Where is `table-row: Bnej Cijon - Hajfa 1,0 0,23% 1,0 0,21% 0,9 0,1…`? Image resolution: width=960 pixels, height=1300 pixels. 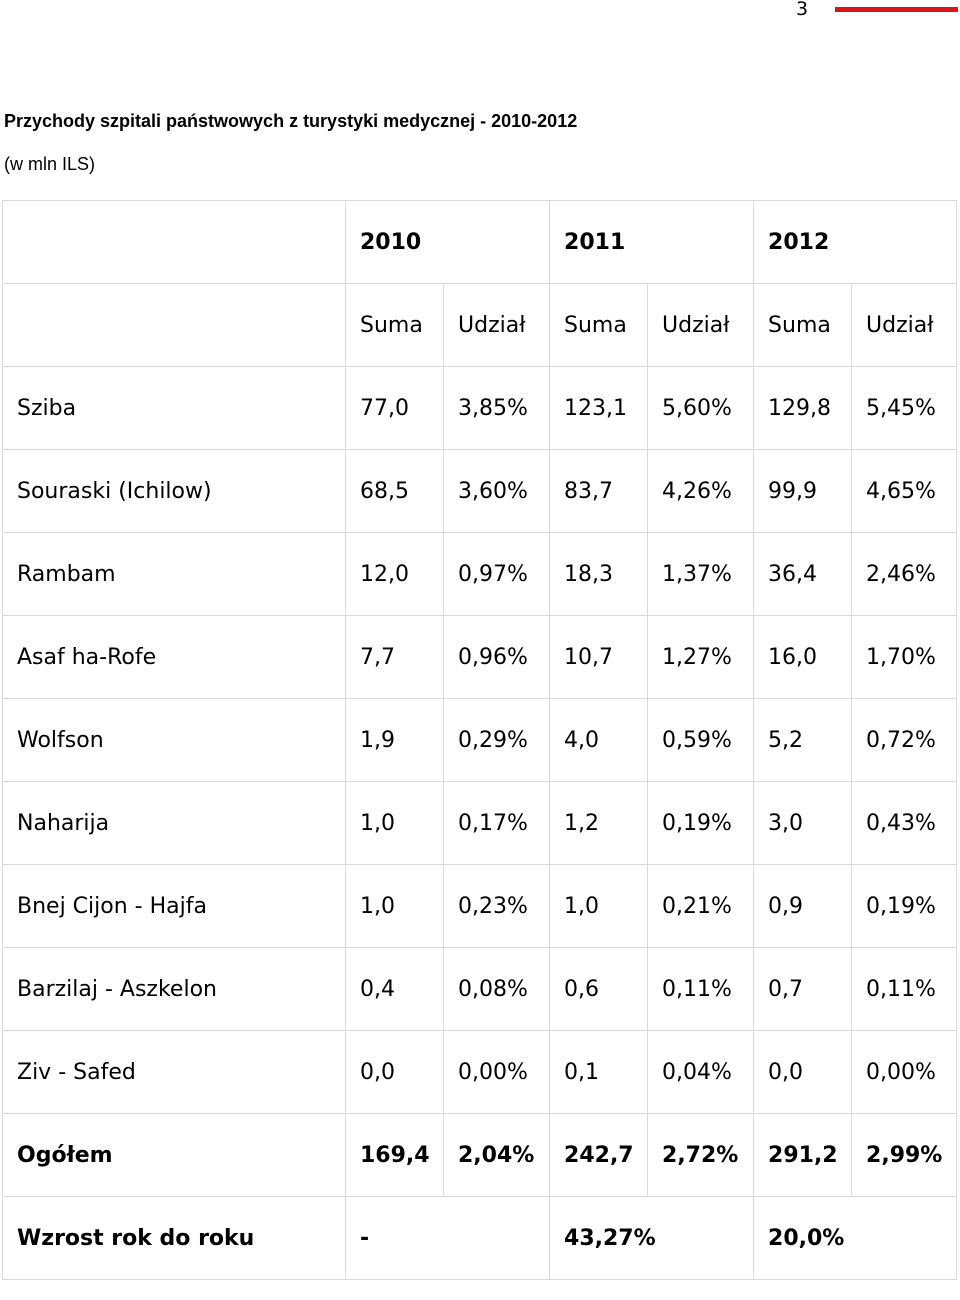 table-row: Bnej Cijon - Hajfa 1,0 0,23% 1,0 0,21% 0,9 0,1… is located at coordinates (480, 906).